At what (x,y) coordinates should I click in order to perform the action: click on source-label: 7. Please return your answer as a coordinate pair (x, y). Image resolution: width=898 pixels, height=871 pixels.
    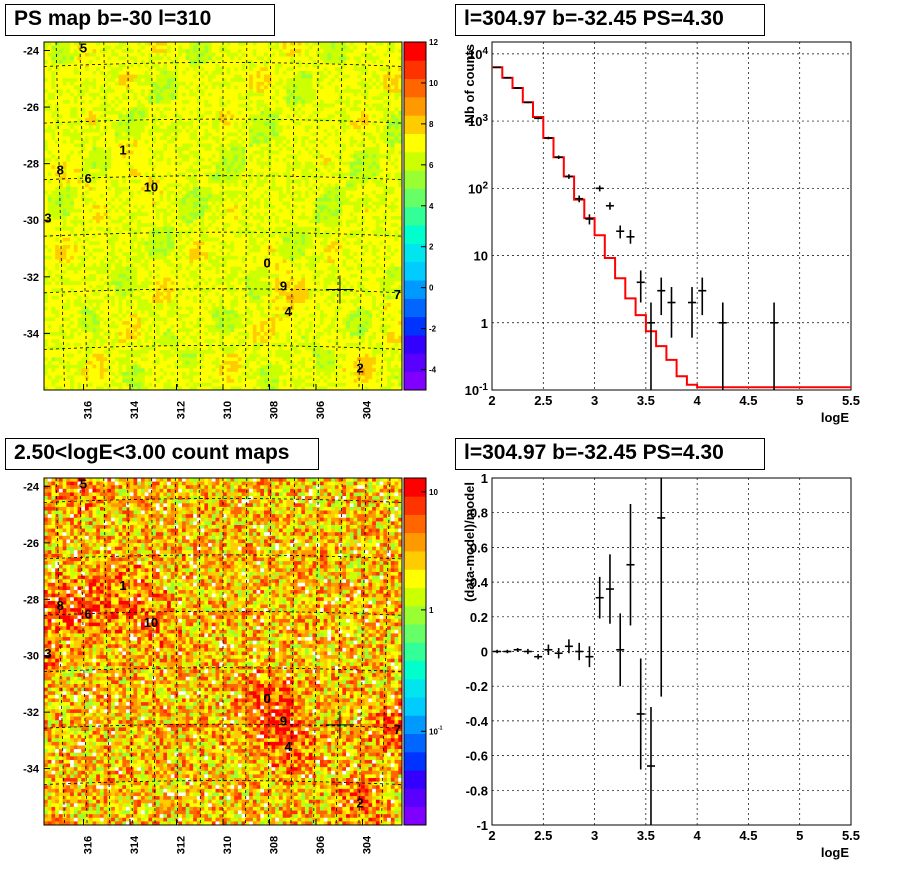
    Looking at the image, I should click on (397, 294).